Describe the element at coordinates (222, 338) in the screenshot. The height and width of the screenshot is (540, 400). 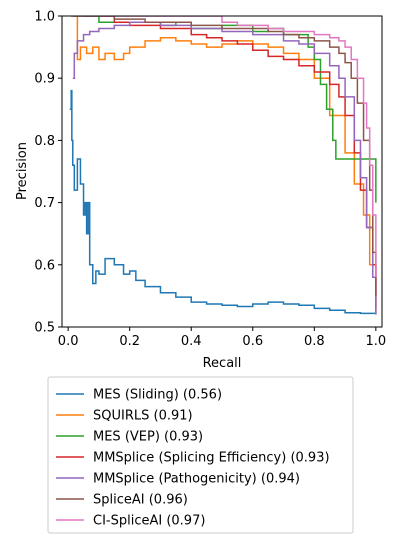
I see `x-axis-ticks: 0.0 0.2 0.4 0.6 0.8 1.0` at that location.